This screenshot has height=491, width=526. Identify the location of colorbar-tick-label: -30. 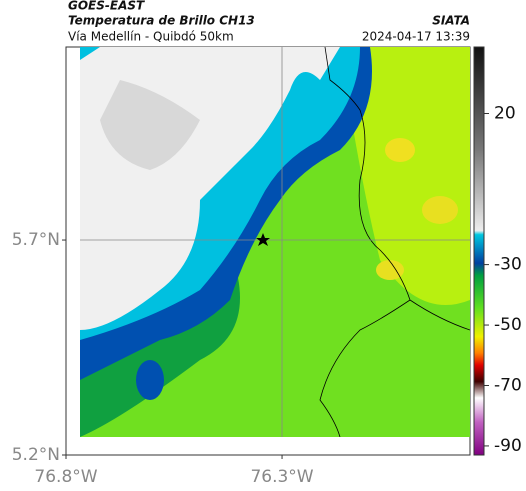
(508, 265).